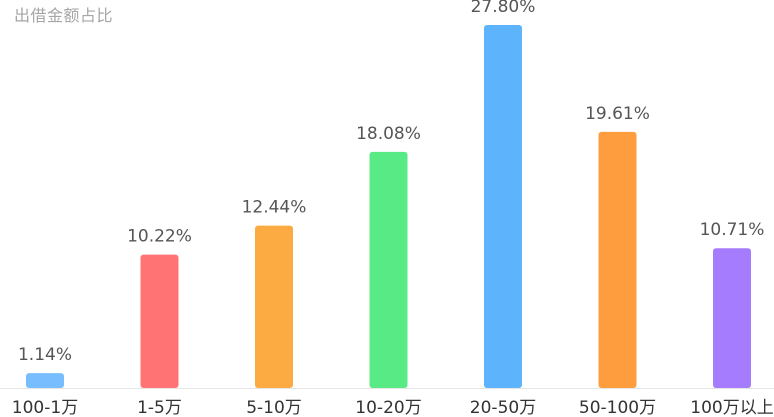 This screenshot has width=774, height=417. I want to click on x-tick-label-1: 100-1万, so click(45, 407).